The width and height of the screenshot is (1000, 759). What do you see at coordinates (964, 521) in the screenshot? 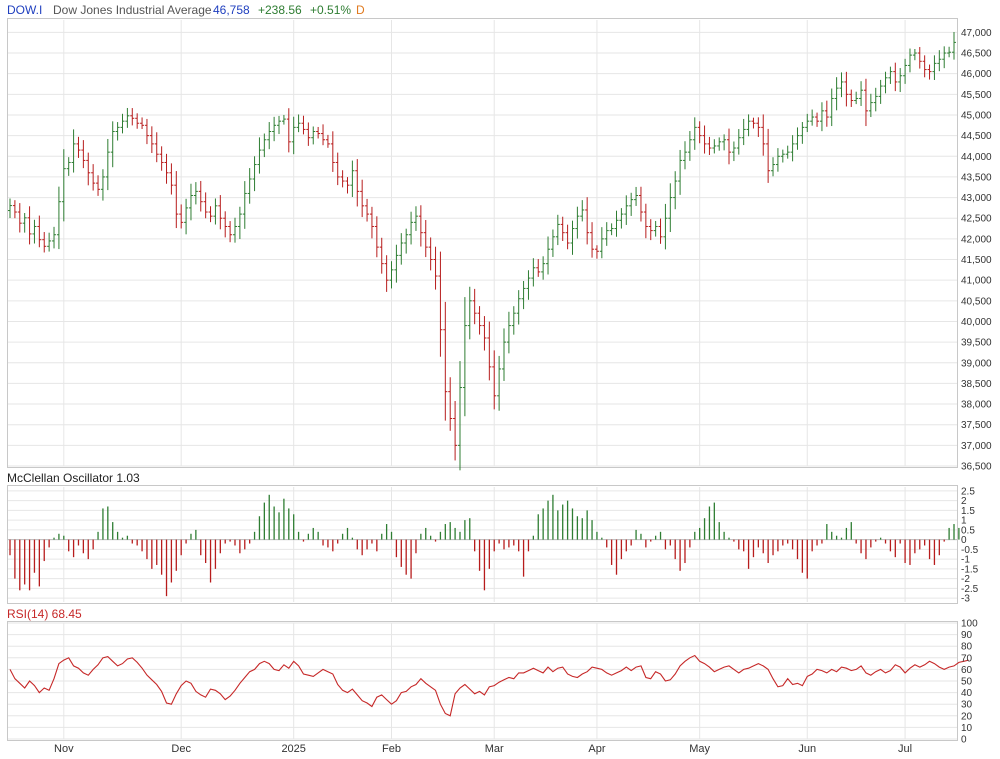
I see `osc-y-tick: 1` at bounding box center [964, 521].